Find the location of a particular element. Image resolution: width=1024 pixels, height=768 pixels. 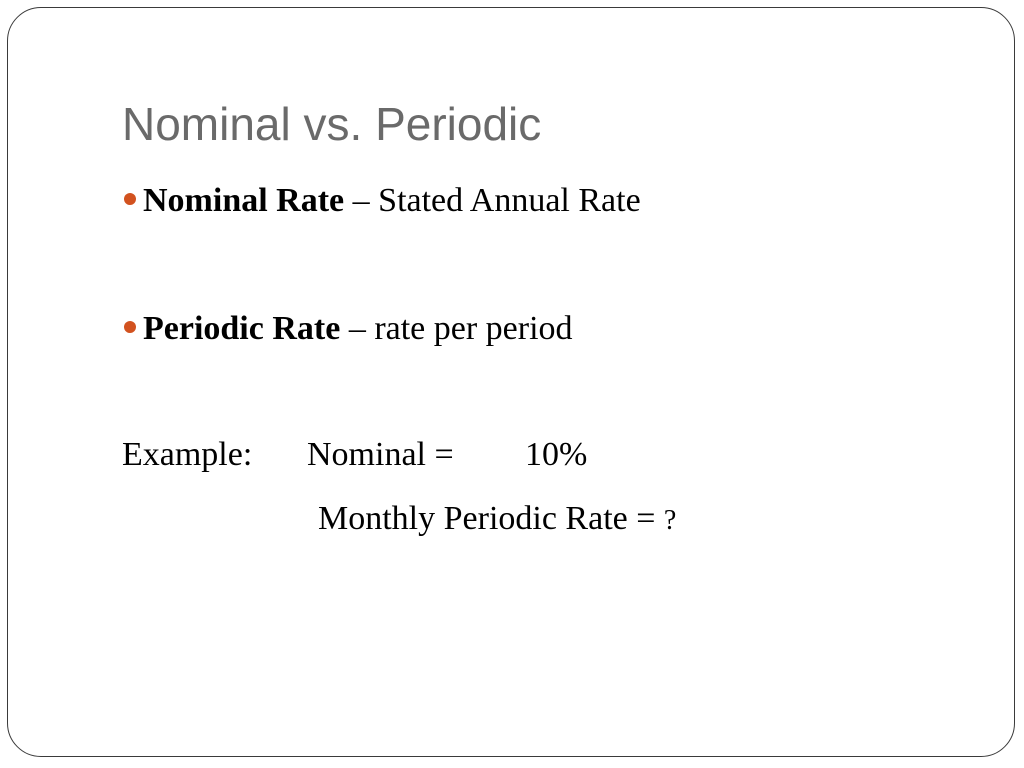

example-nominal-value: 10% is located at coordinates (556, 454).